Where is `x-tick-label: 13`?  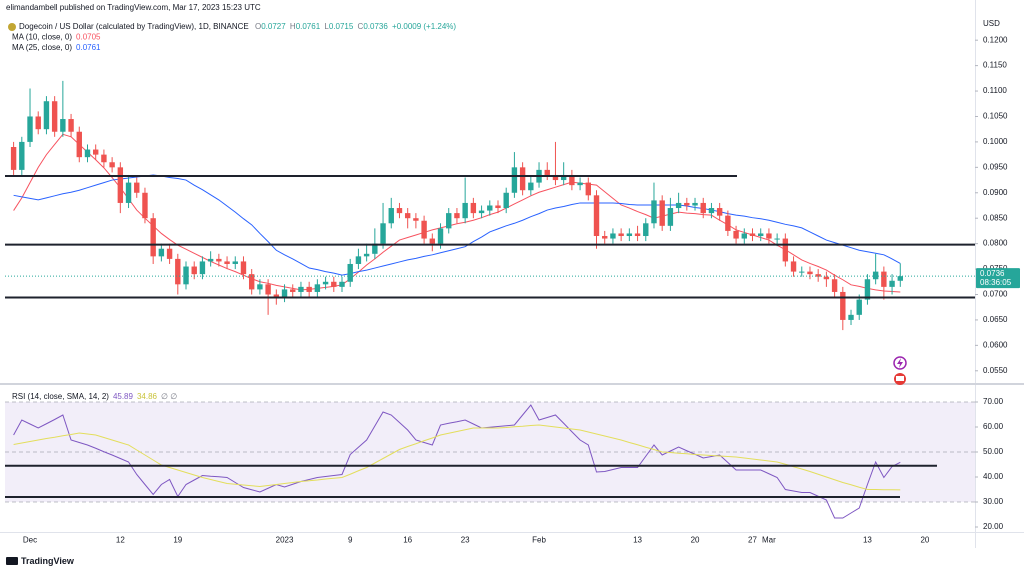 x-tick-label: 13 is located at coordinates (637, 540).